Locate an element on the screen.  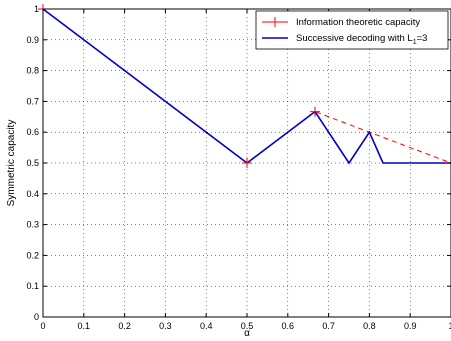
legend-label-sd-rest: =3 is located at coordinates (422, 38).